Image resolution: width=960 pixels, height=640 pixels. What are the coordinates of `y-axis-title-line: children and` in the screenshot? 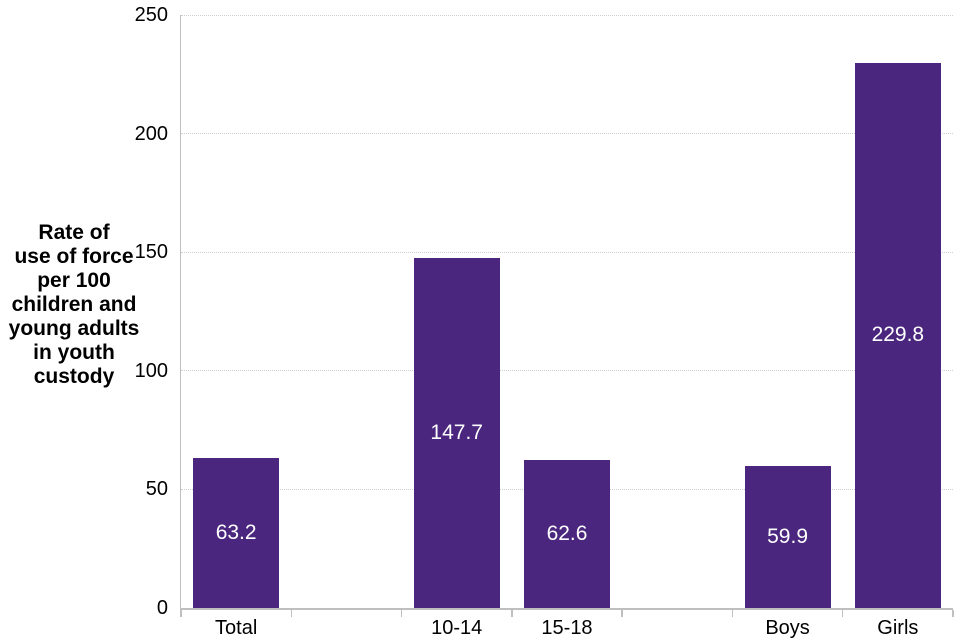 It's located at (74, 304).